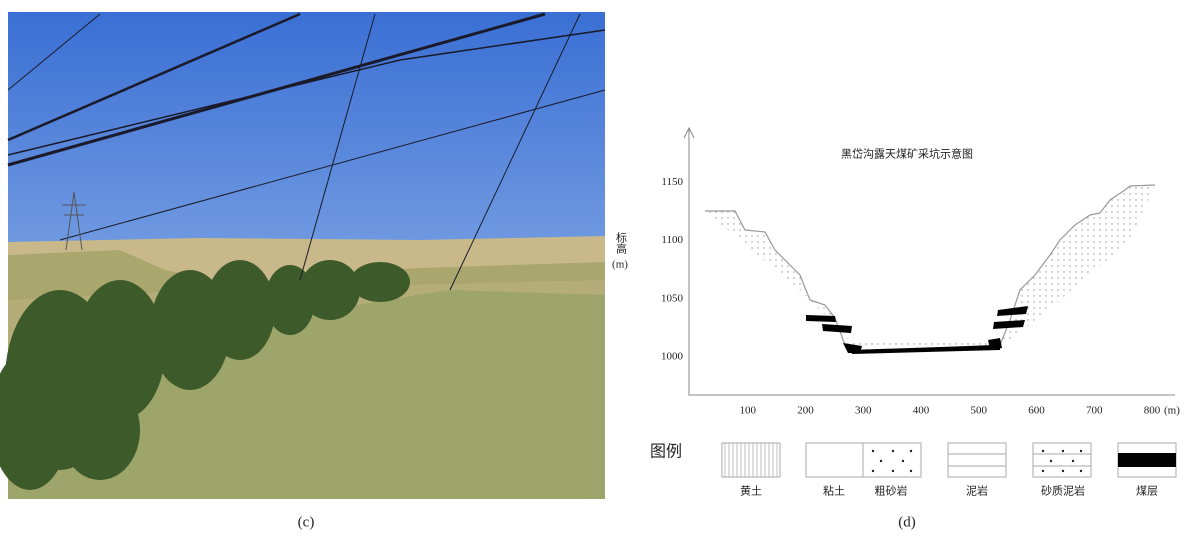 The image size is (1194, 539). I want to click on y-tick-label: 1050, so click(672, 298).